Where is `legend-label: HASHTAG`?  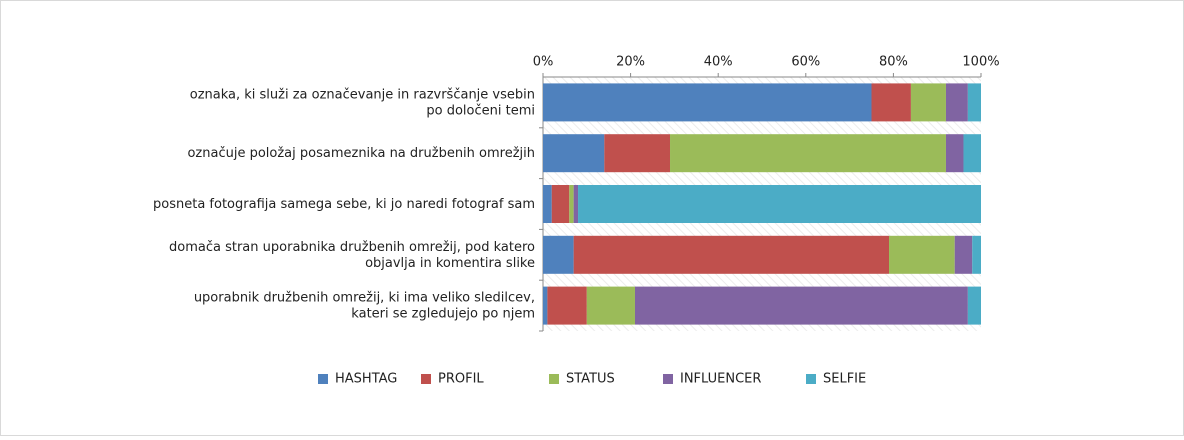 legend-label: HASHTAG is located at coordinates (366, 379).